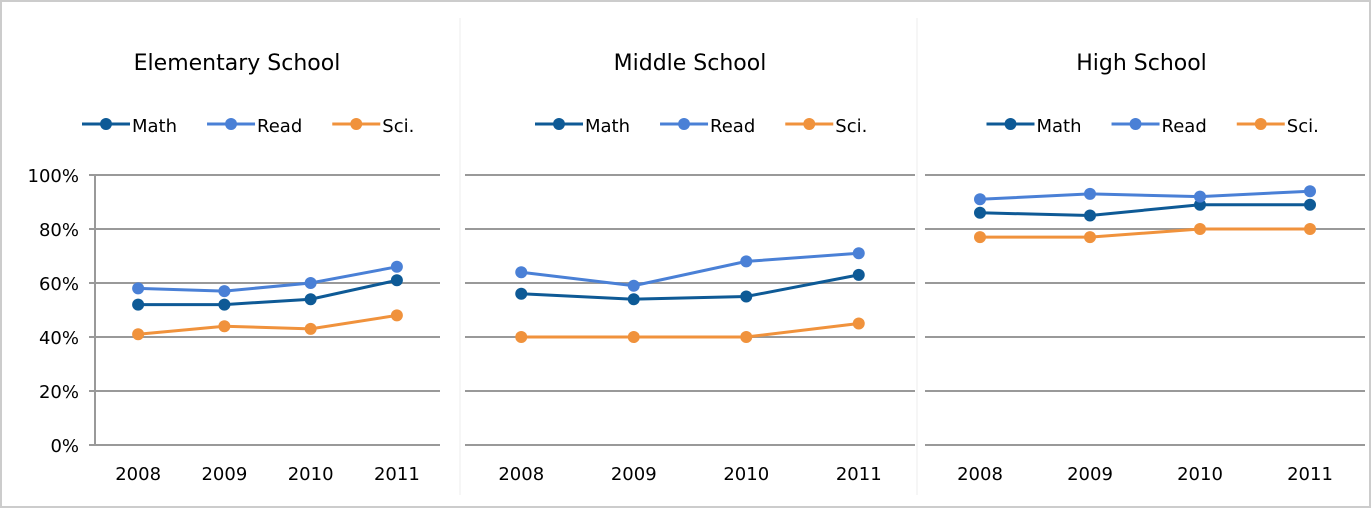  Describe the element at coordinates (59, 284) in the screenshot. I see `y-tick-label: 60%` at that location.